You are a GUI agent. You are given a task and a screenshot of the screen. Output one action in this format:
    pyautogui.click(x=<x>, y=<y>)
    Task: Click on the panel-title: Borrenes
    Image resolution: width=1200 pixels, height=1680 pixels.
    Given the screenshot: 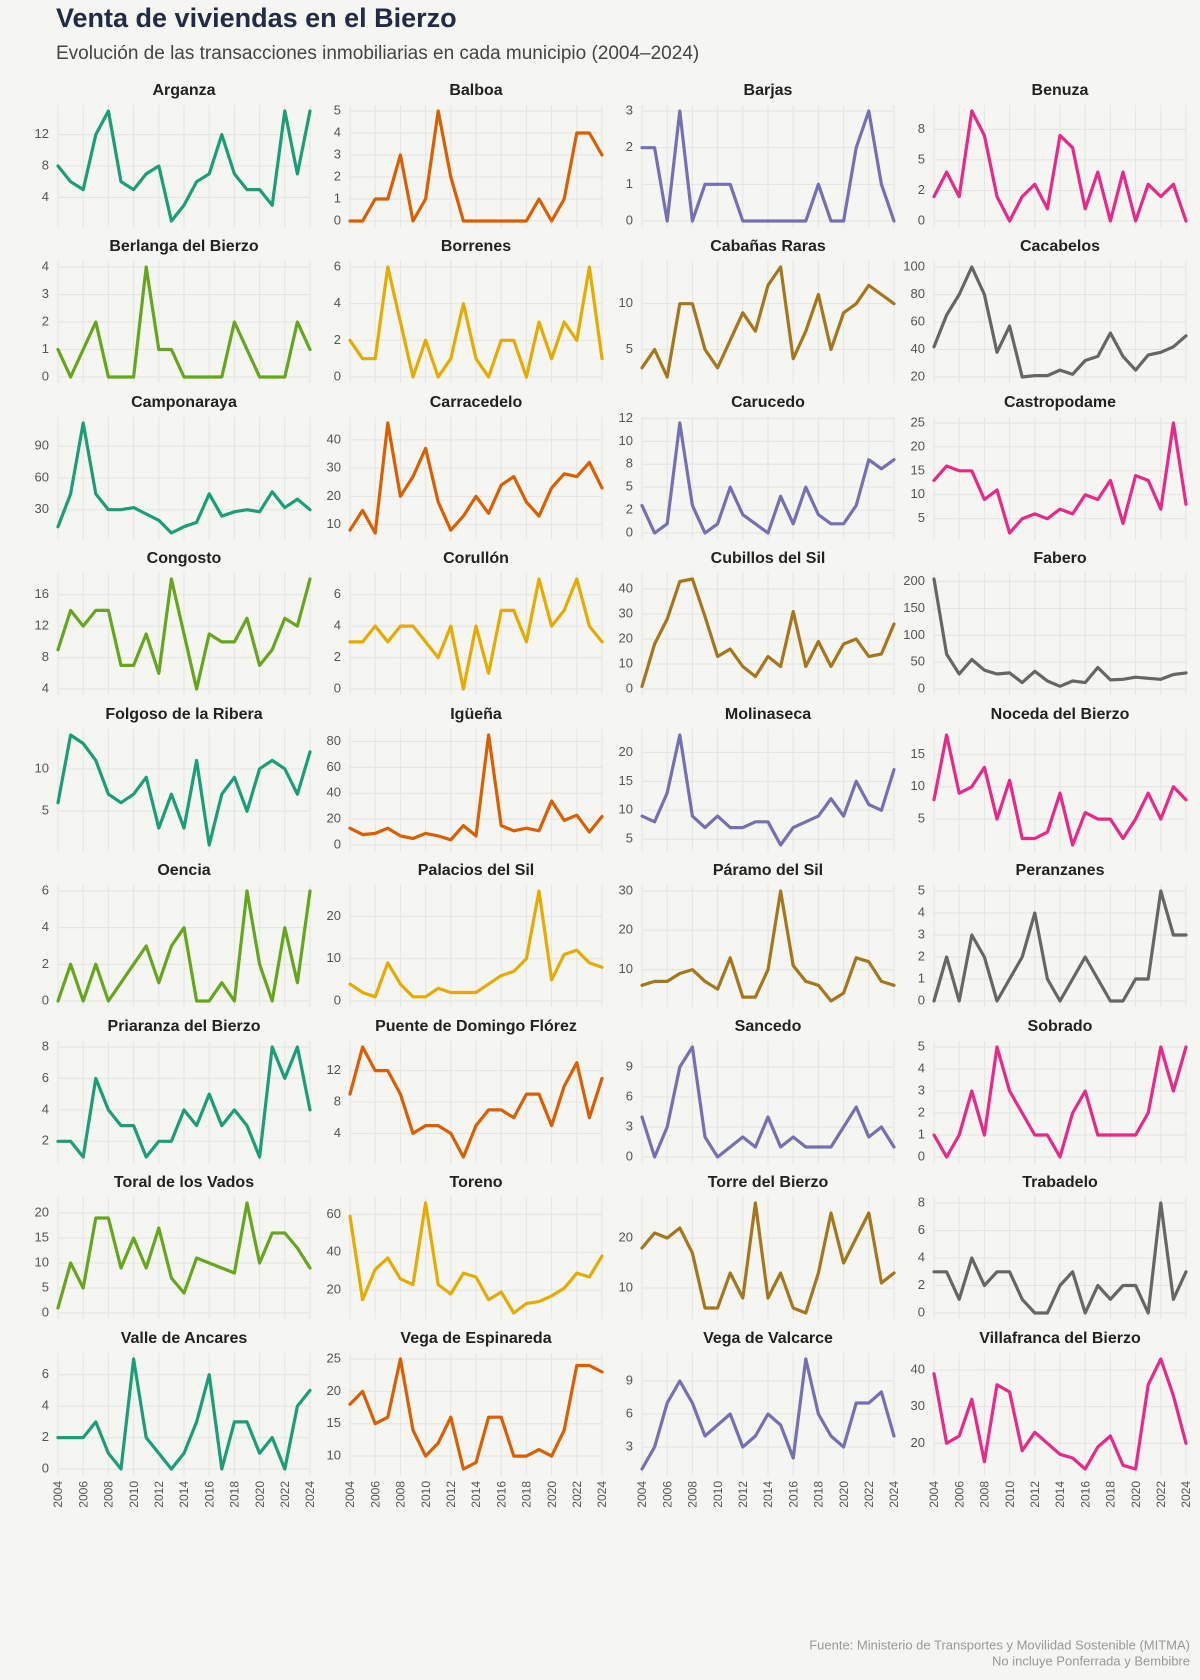 What is the action you would take?
    pyautogui.click(x=476, y=246)
    